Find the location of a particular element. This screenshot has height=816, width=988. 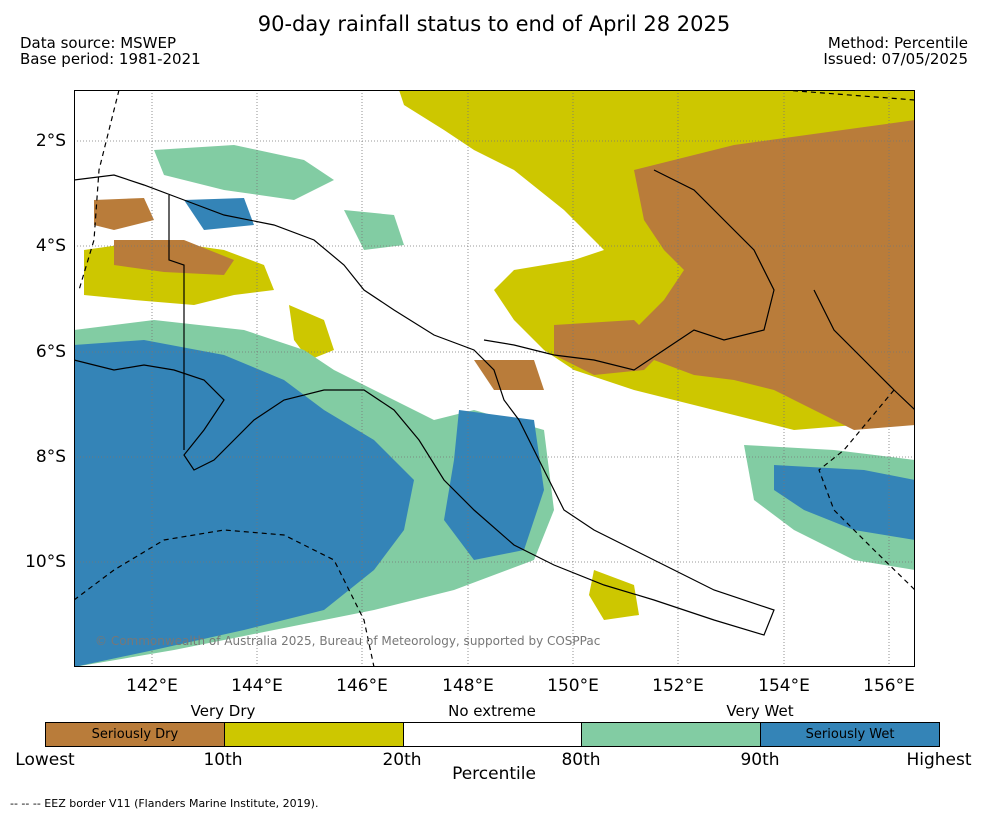

legend-colorbar: Seriously Dry Seriously Wet is located at coordinates (492, 734).